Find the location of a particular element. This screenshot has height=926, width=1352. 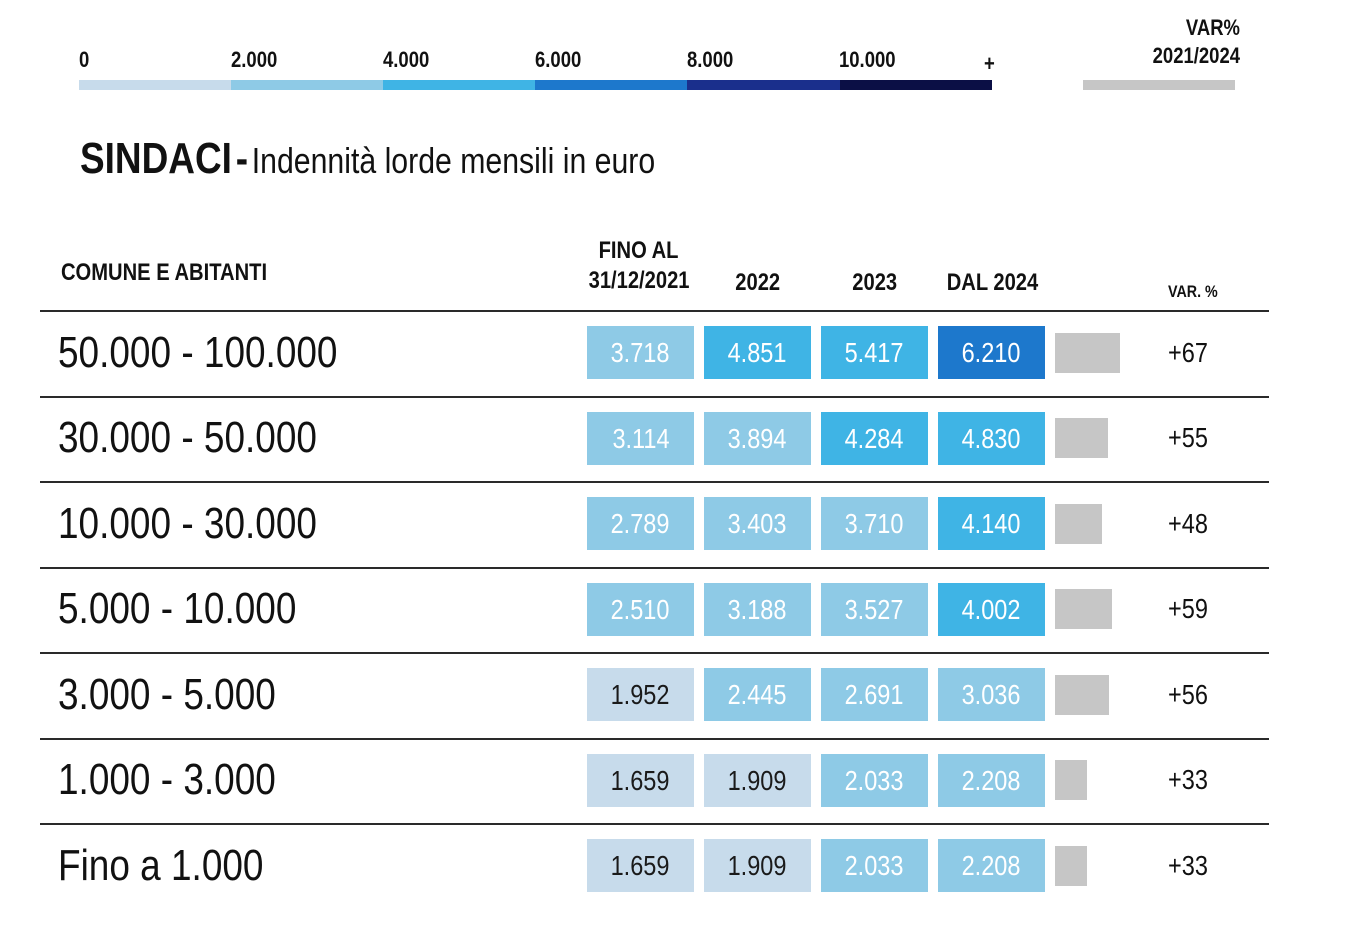

title-main: SINDACI is located at coordinates (156, 158).